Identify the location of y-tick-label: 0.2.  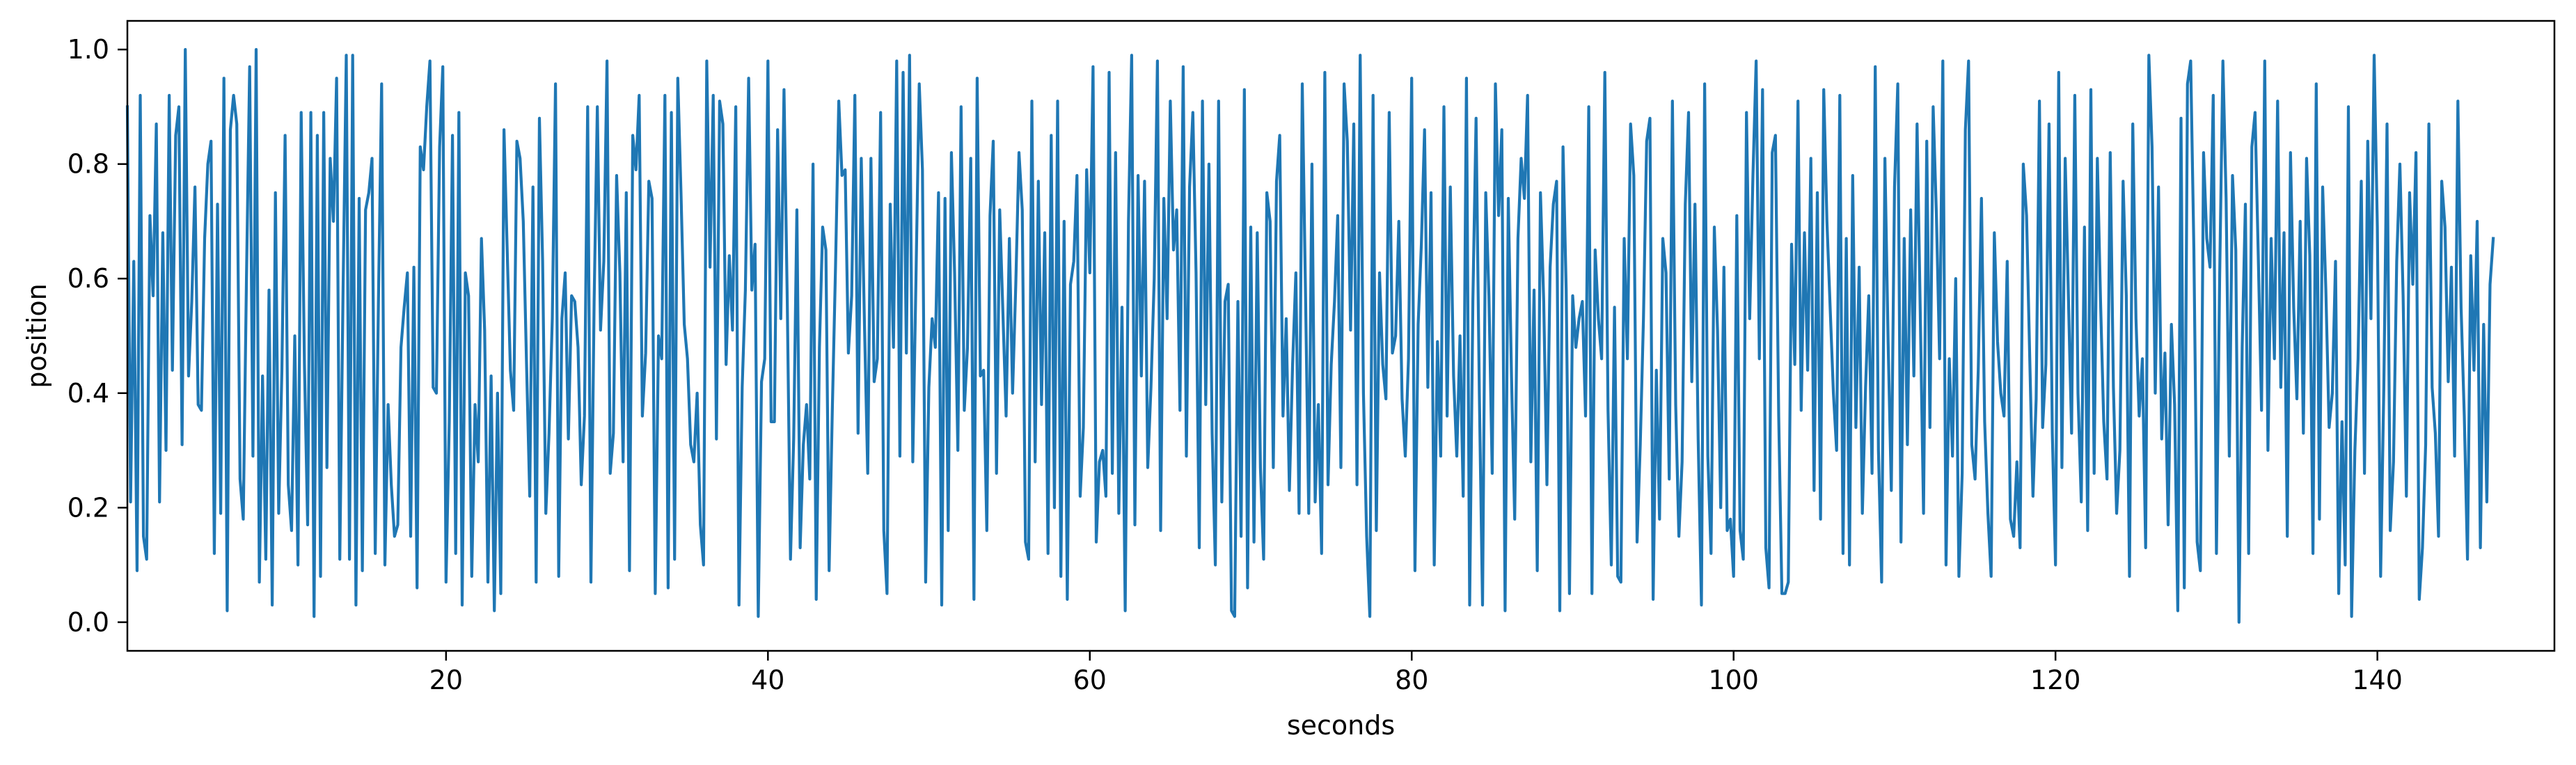
(88, 507).